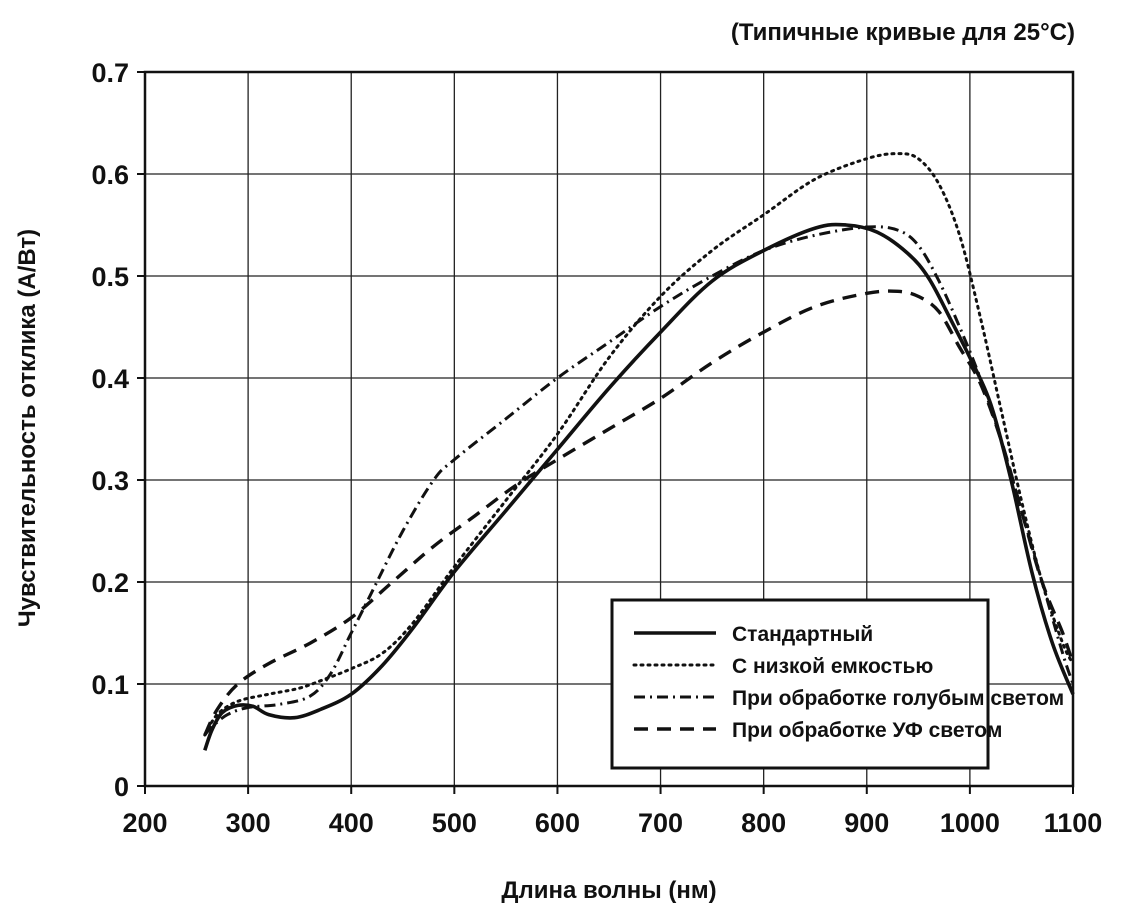  What do you see at coordinates (903, 32) in the screenshot?
I see `chart-note: (Типичные кривые для 25°C)` at bounding box center [903, 32].